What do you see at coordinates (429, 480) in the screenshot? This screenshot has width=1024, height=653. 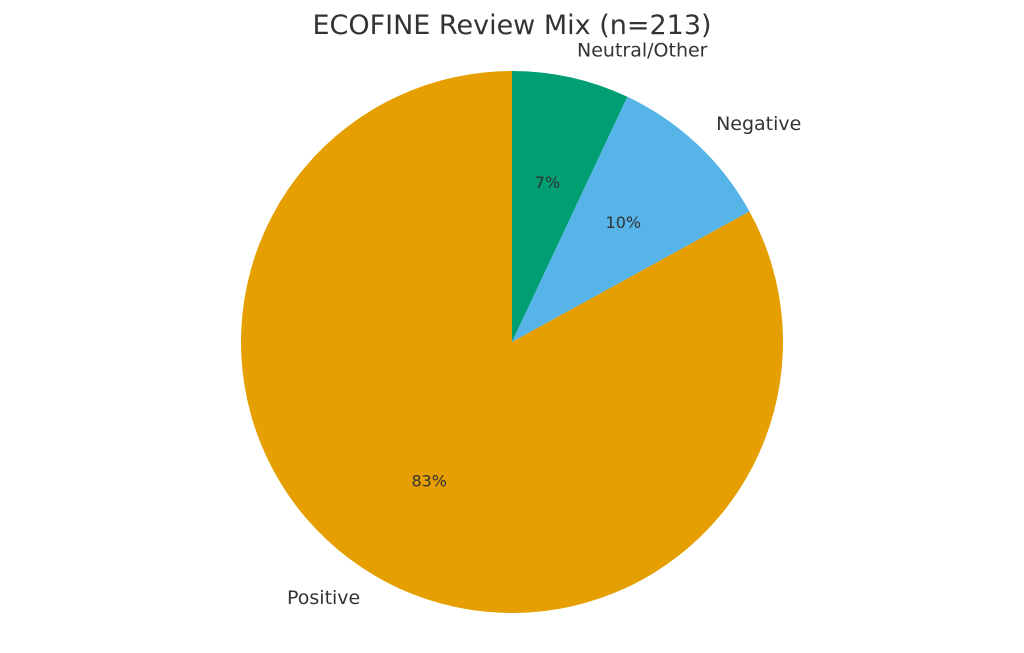 I see `slice-percent-label: 83%` at bounding box center [429, 480].